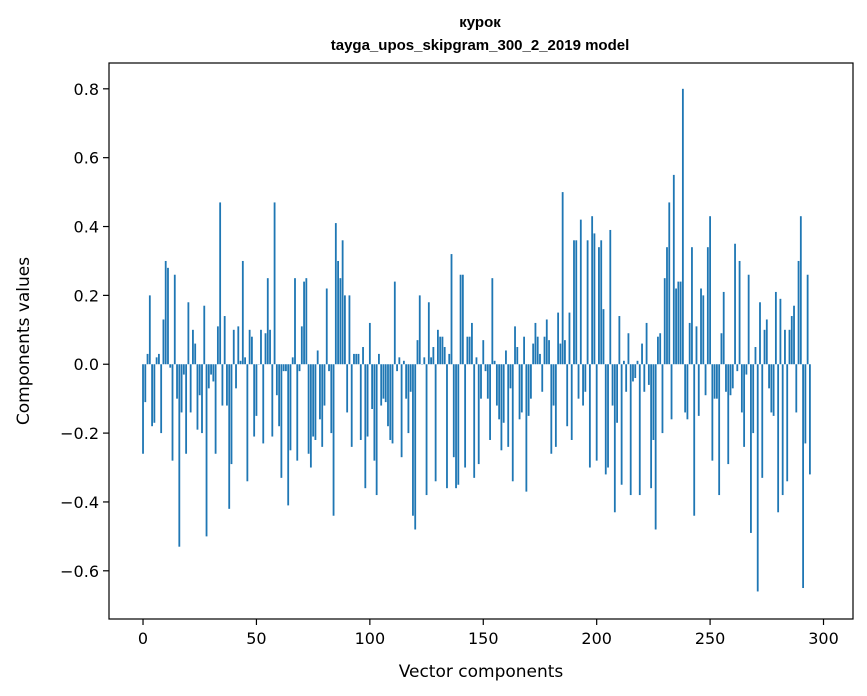  Describe the element at coordinates (143, 638) in the screenshot. I see `x-tick-label: 0` at that location.